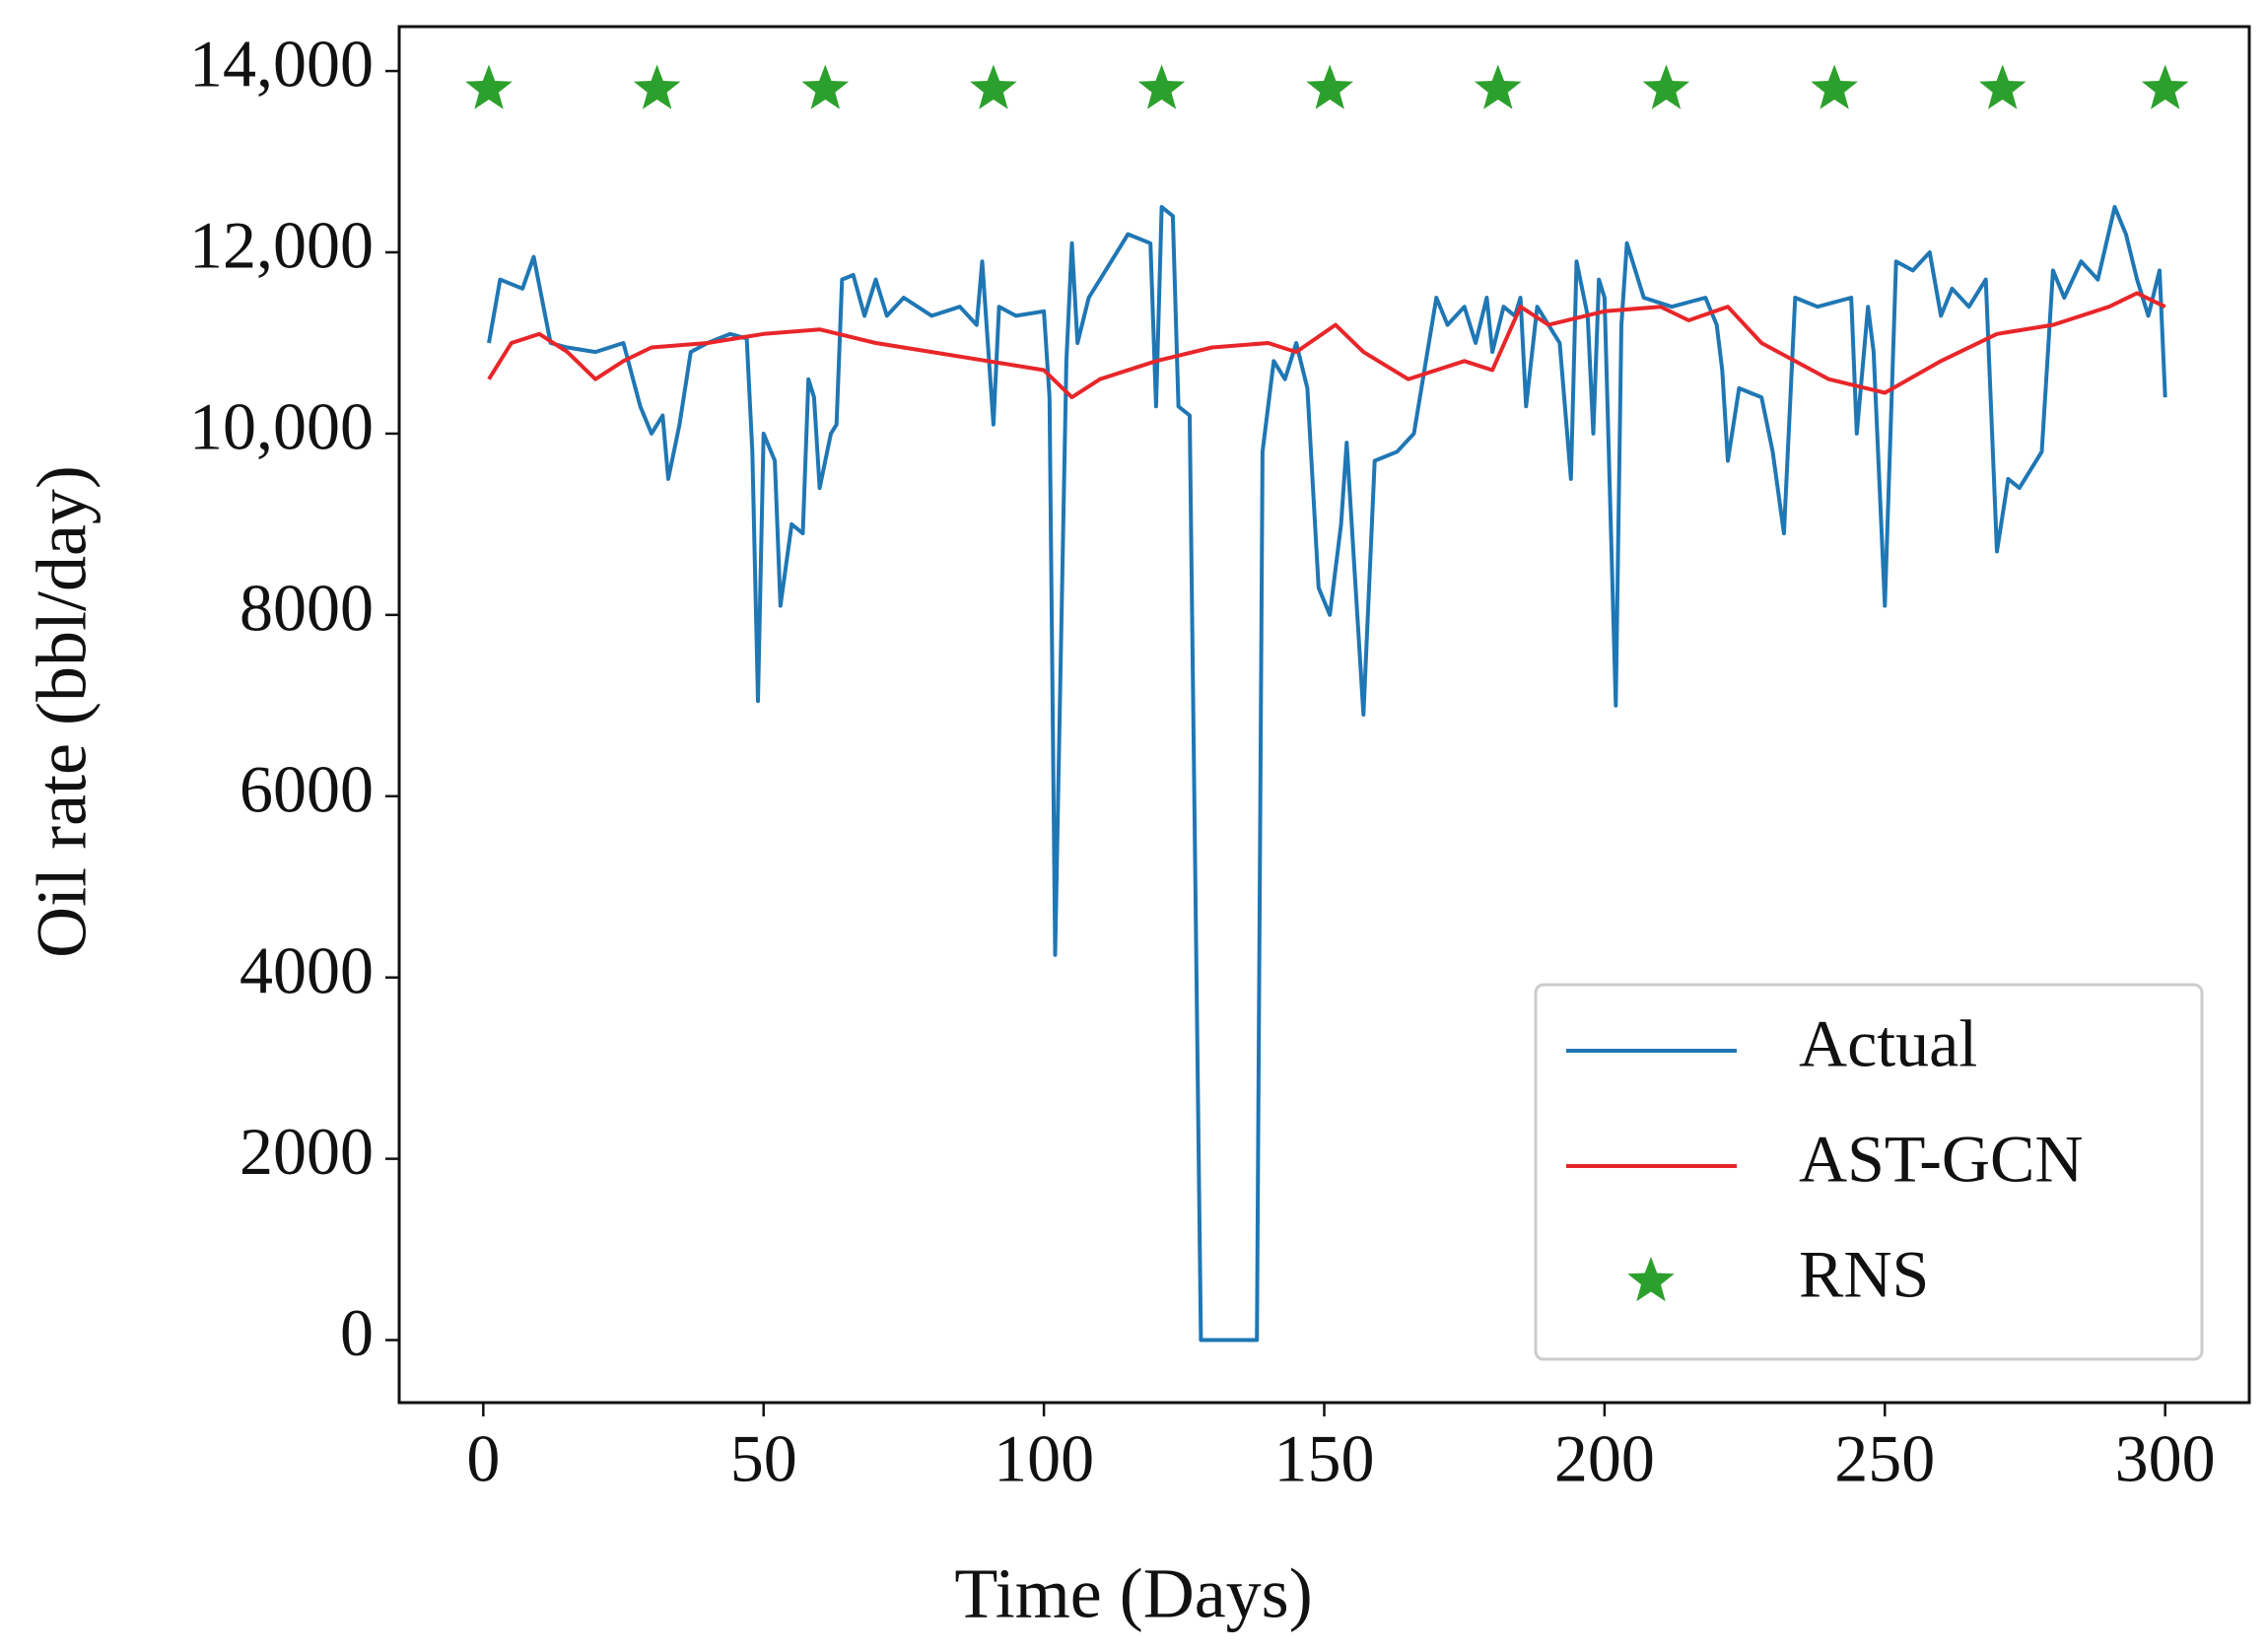  Describe the element at coordinates (1324, 1458) in the screenshot. I see `x-tick-label: 150` at that location.